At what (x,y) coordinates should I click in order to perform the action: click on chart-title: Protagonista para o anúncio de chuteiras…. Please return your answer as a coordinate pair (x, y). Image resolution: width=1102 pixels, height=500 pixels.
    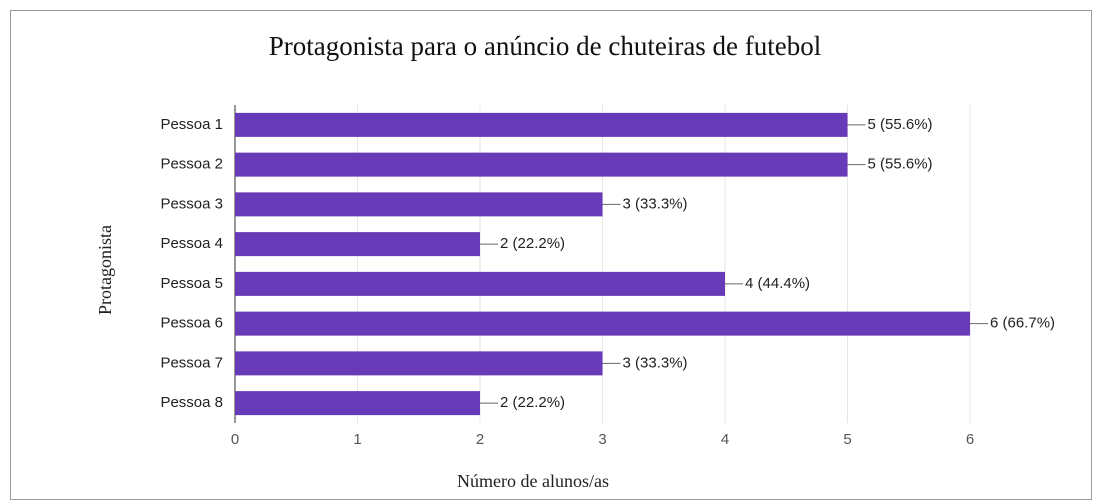
    Looking at the image, I should click on (545, 46).